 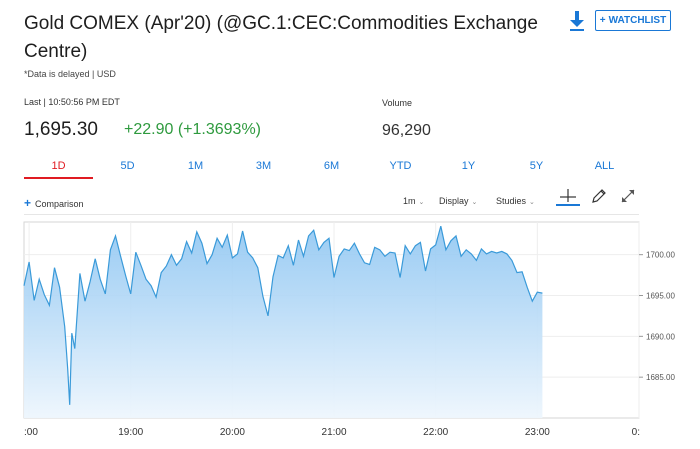 I want to click on tab-5y: 5Y, so click(x=536, y=166).